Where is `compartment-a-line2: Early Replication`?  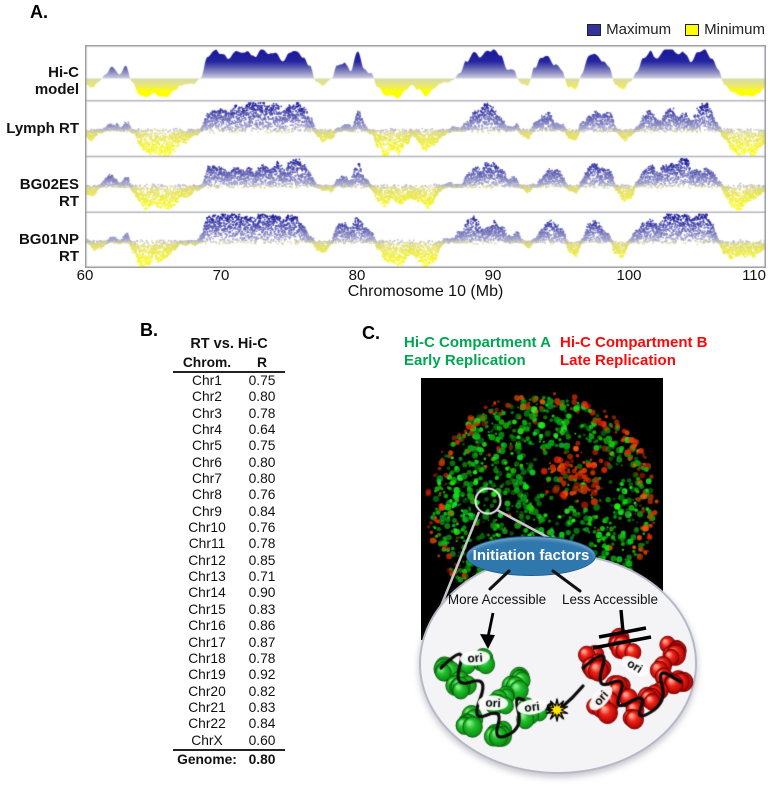 compartment-a-line2: Early Replication is located at coordinates (465, 360).